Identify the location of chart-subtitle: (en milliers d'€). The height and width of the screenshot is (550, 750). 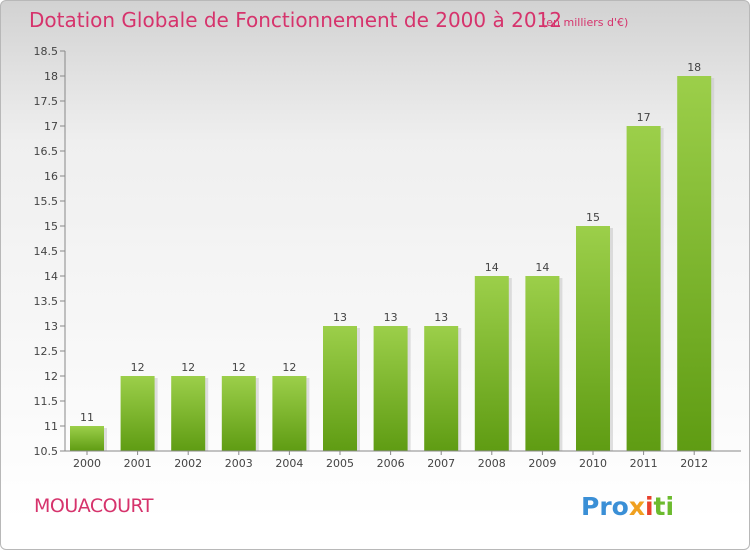
(585, 22).